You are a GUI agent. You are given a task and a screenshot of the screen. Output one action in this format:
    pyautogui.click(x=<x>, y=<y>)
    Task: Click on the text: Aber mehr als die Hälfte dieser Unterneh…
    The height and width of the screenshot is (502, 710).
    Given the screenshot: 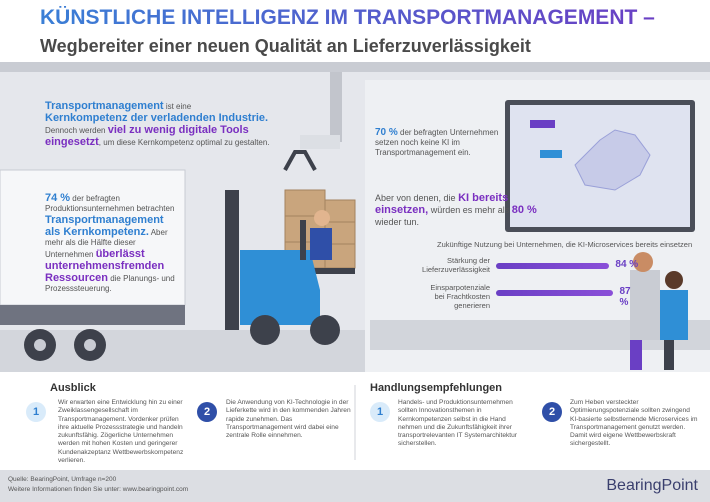 What is the action you would take?
    pyautogui.click(x=106, y=243)
    